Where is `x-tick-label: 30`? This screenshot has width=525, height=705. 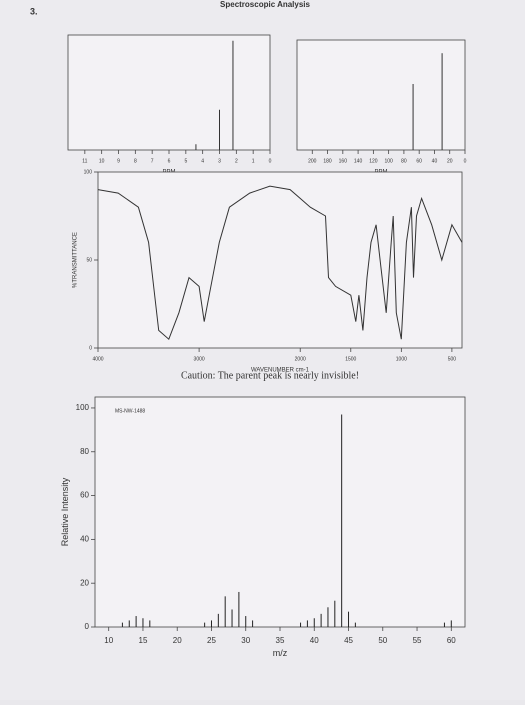
x-tick-label: 30 is located at coordinates (245, 640).